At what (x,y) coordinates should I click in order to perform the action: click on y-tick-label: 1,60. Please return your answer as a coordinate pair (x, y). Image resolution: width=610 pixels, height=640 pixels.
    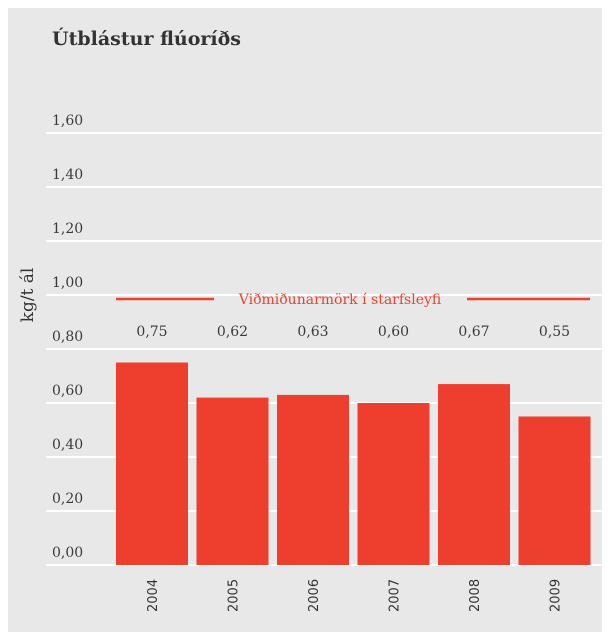
    Looking at the image, I should click on (67, 121).